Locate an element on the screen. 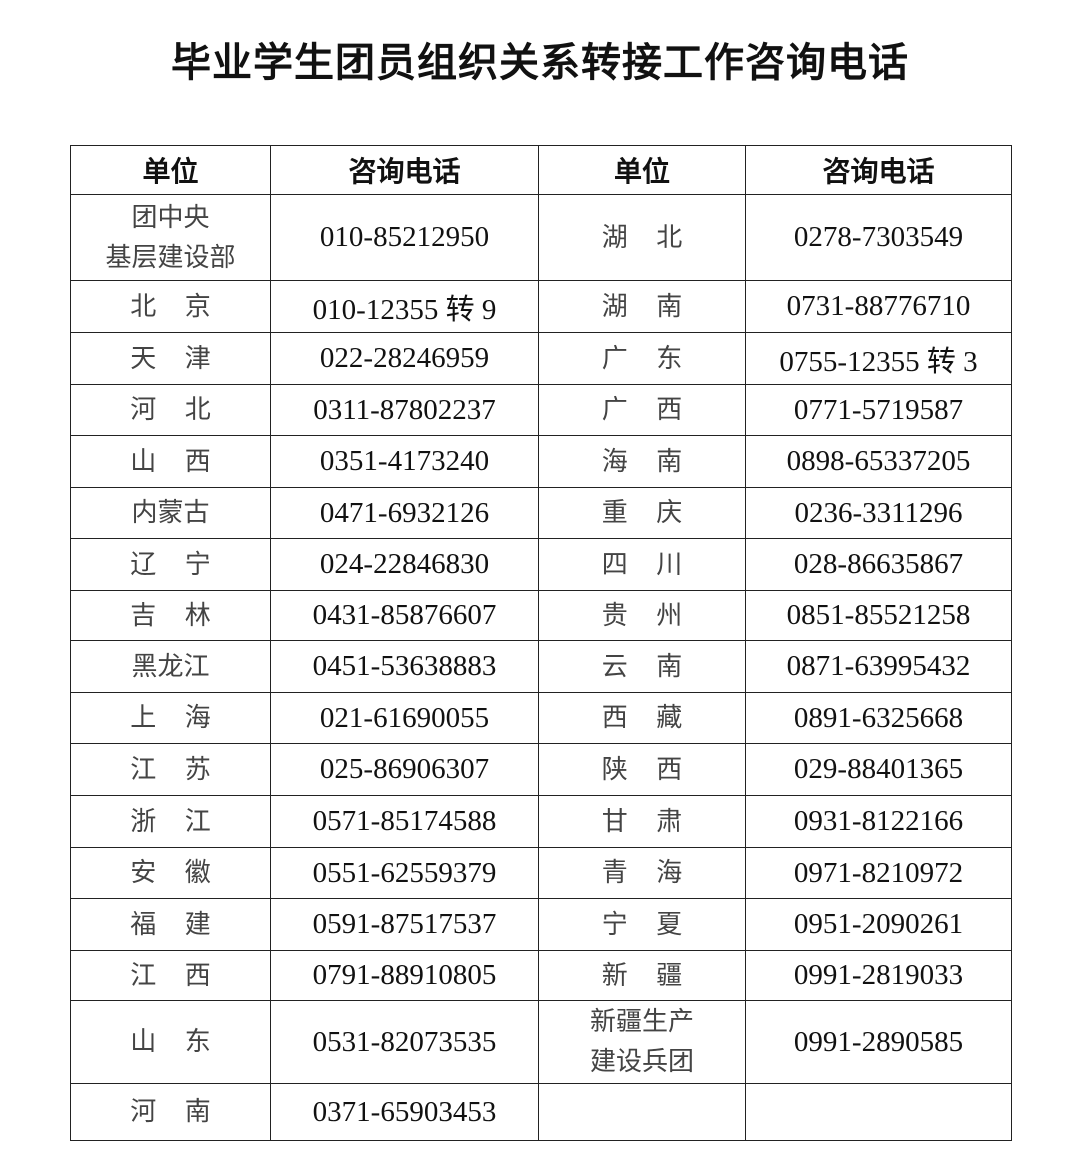 Image resolution: width=1080 pixels, height=1170 pixels. unit-right-cell: 宁夏 is located at coordinates (642, 924).